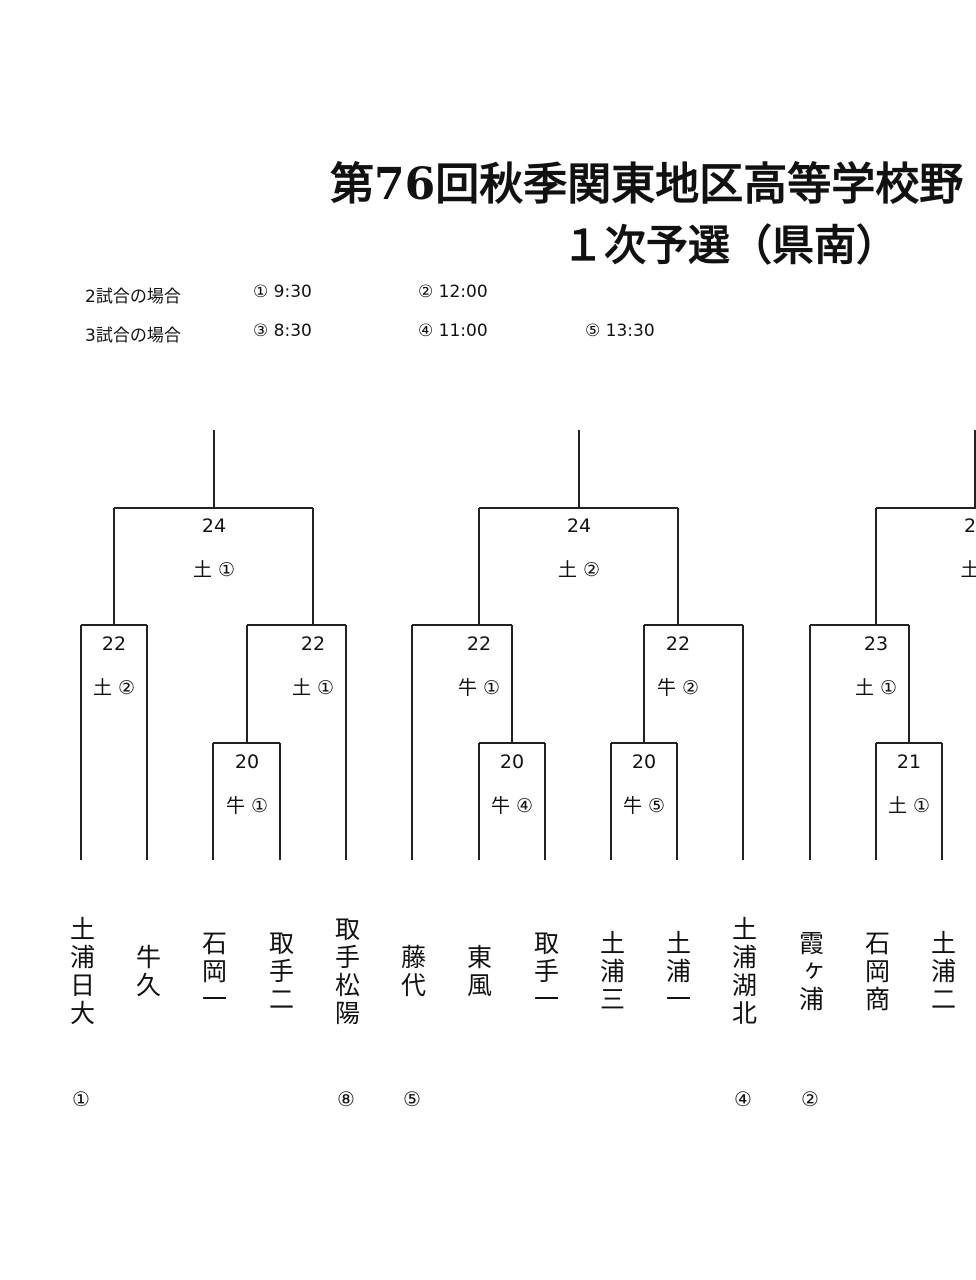 The width and height of the screenshot is (976, 1280). Describe the element at coordinates (512, 806) in the screenshot. I see `match-venue: 牛 ④` at that location.